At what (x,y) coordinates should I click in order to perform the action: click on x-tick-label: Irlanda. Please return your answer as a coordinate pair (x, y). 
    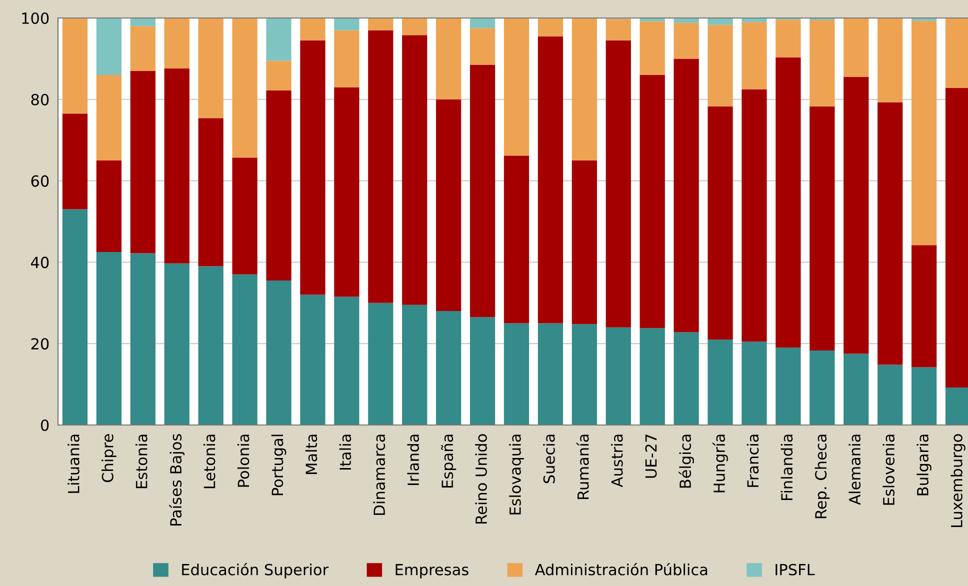
    Looking at the image, I should click on (413, 459).